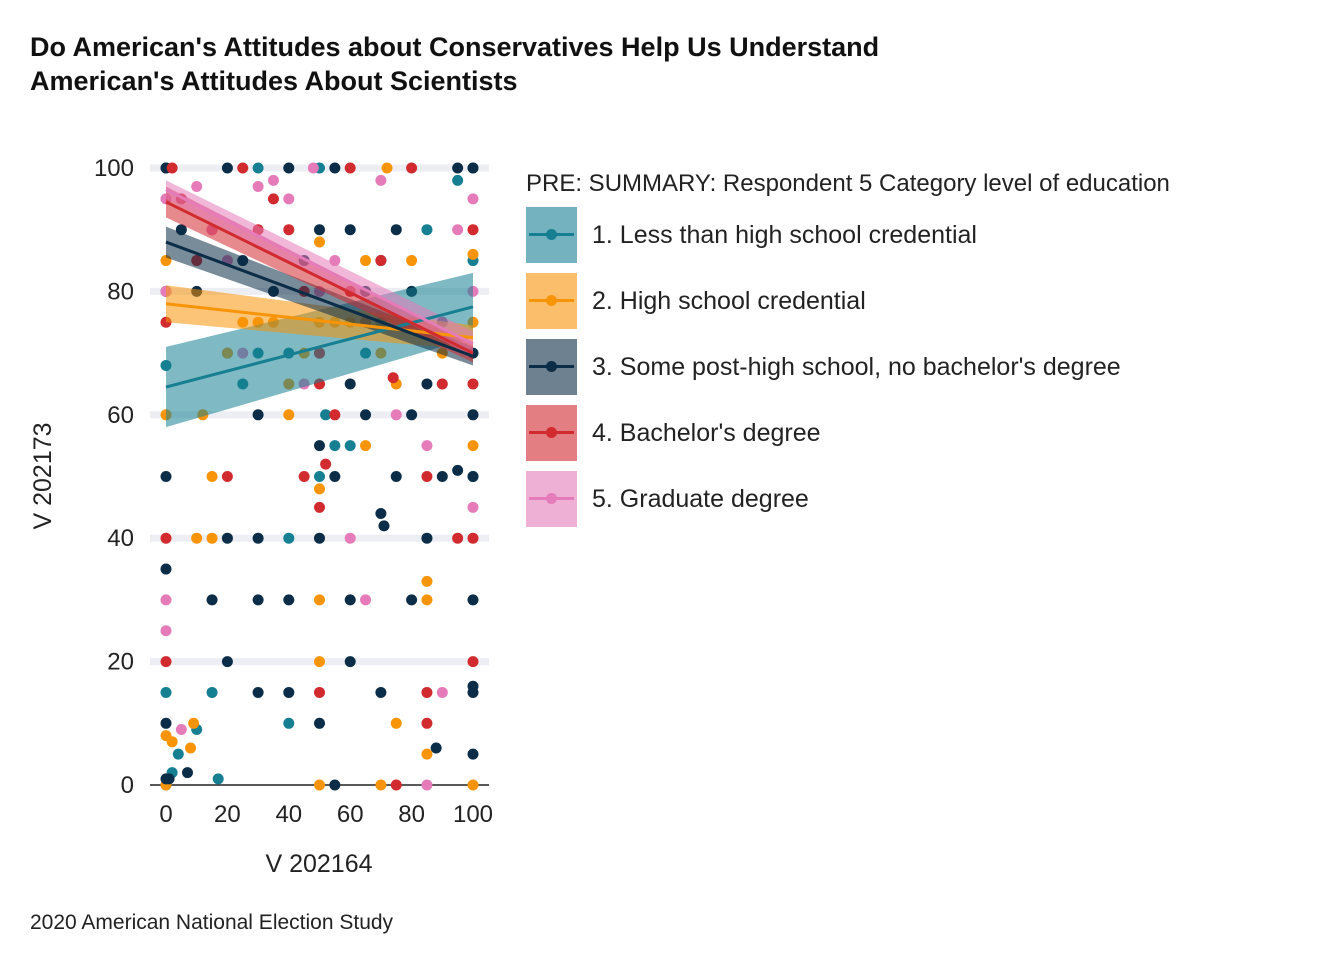 This screenshot has height=960, width=1344. I want to click on x-tick-label: 0, so click(165, 814).